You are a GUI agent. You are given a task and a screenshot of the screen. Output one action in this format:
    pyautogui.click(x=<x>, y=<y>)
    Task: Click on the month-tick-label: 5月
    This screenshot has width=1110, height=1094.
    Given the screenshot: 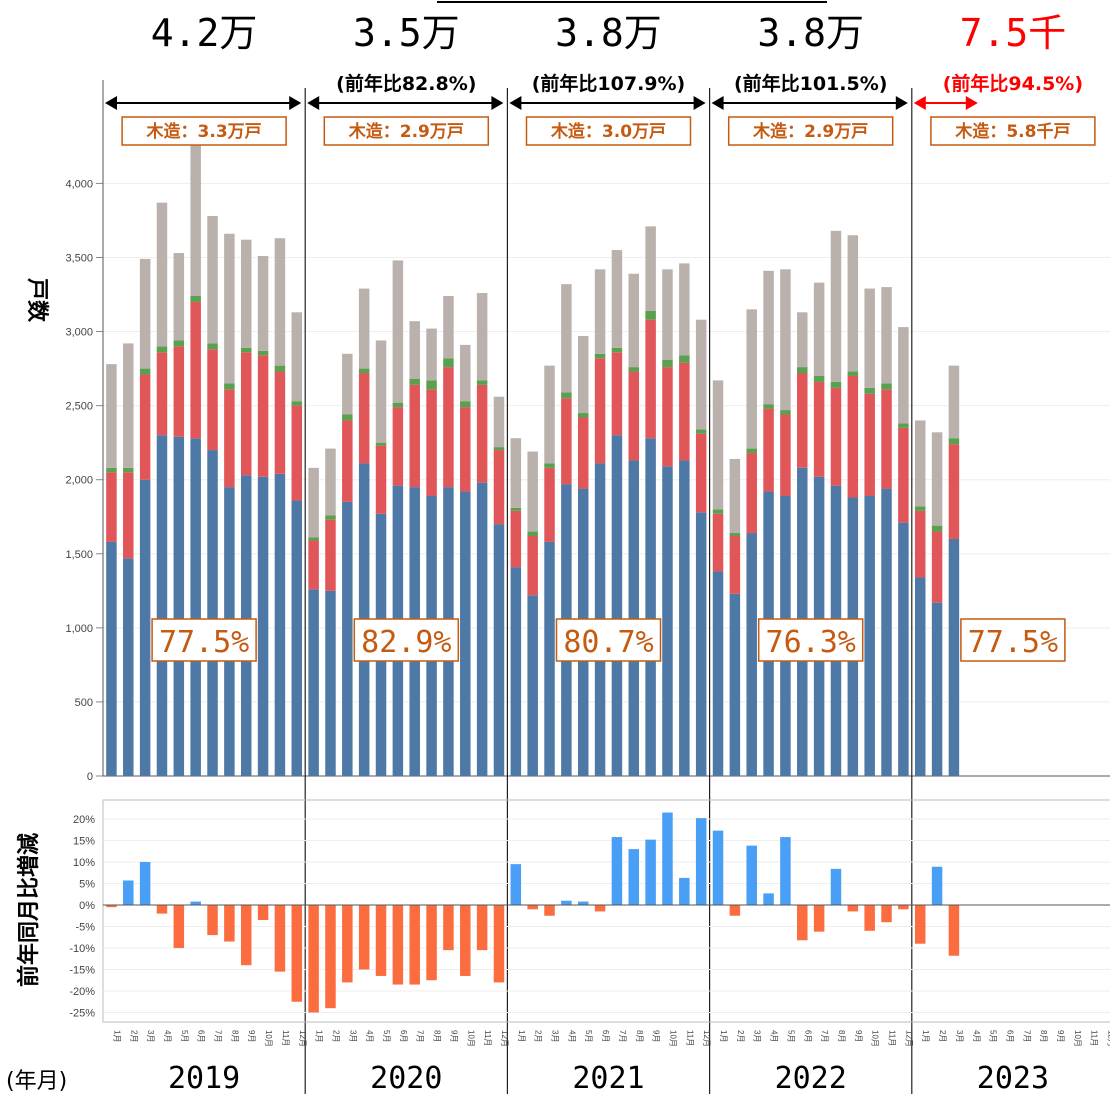 What is the action you would take?
    pyautogui.click(x=790, y=1036)
    